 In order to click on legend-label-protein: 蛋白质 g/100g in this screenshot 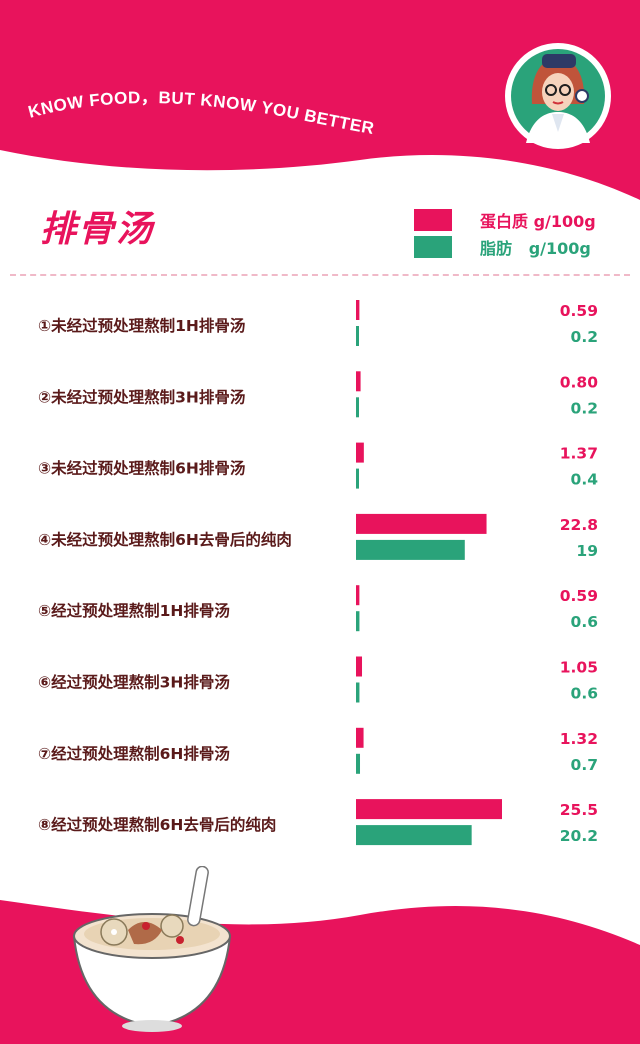, I will do `click(538, 221)`.